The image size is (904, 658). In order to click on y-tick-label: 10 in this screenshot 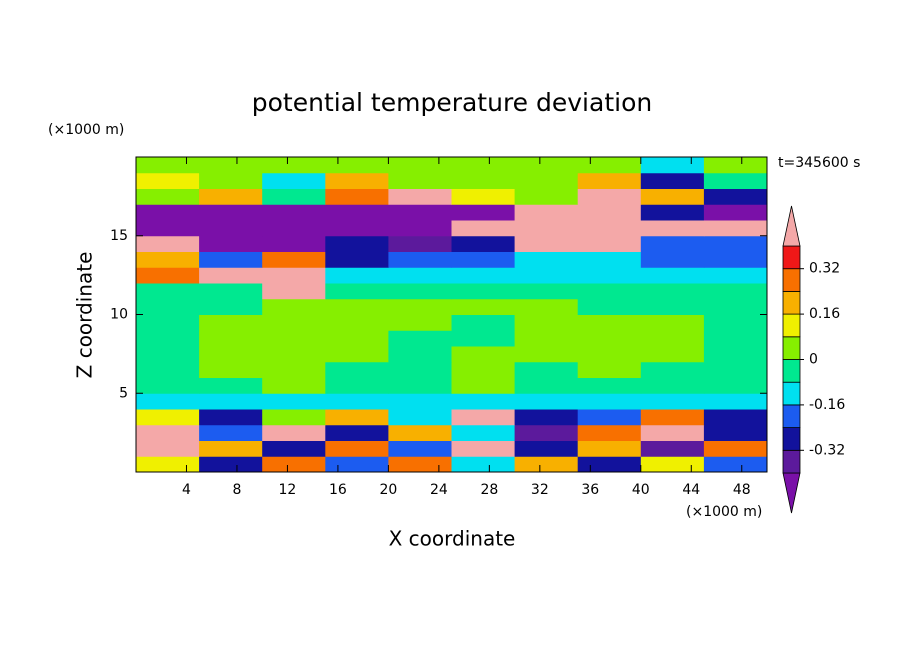, I will do `click(119, 315)`.